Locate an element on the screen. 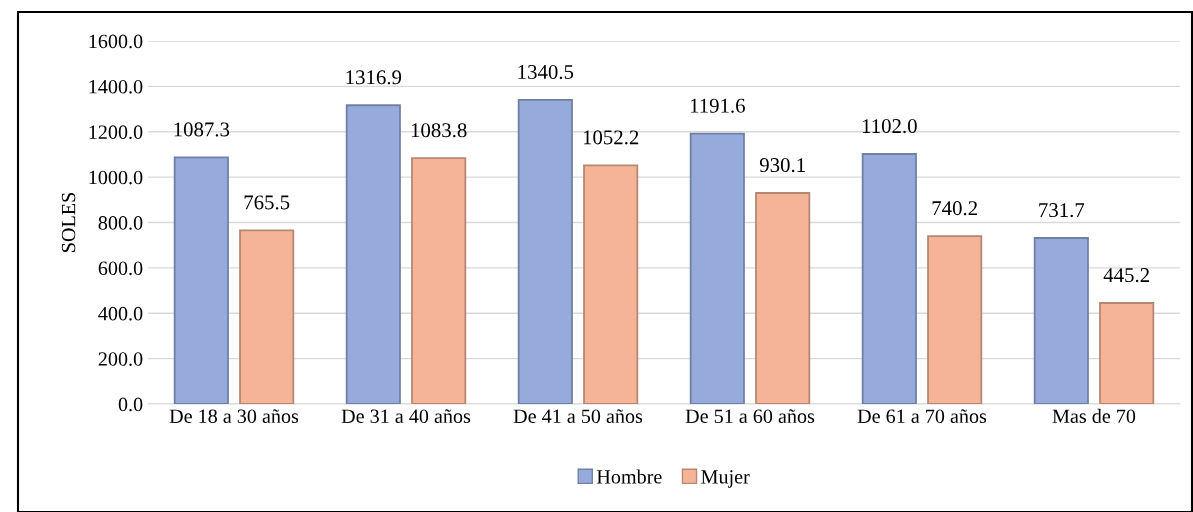  y-axis-title: SOLES is located at coordinates (68, 222).